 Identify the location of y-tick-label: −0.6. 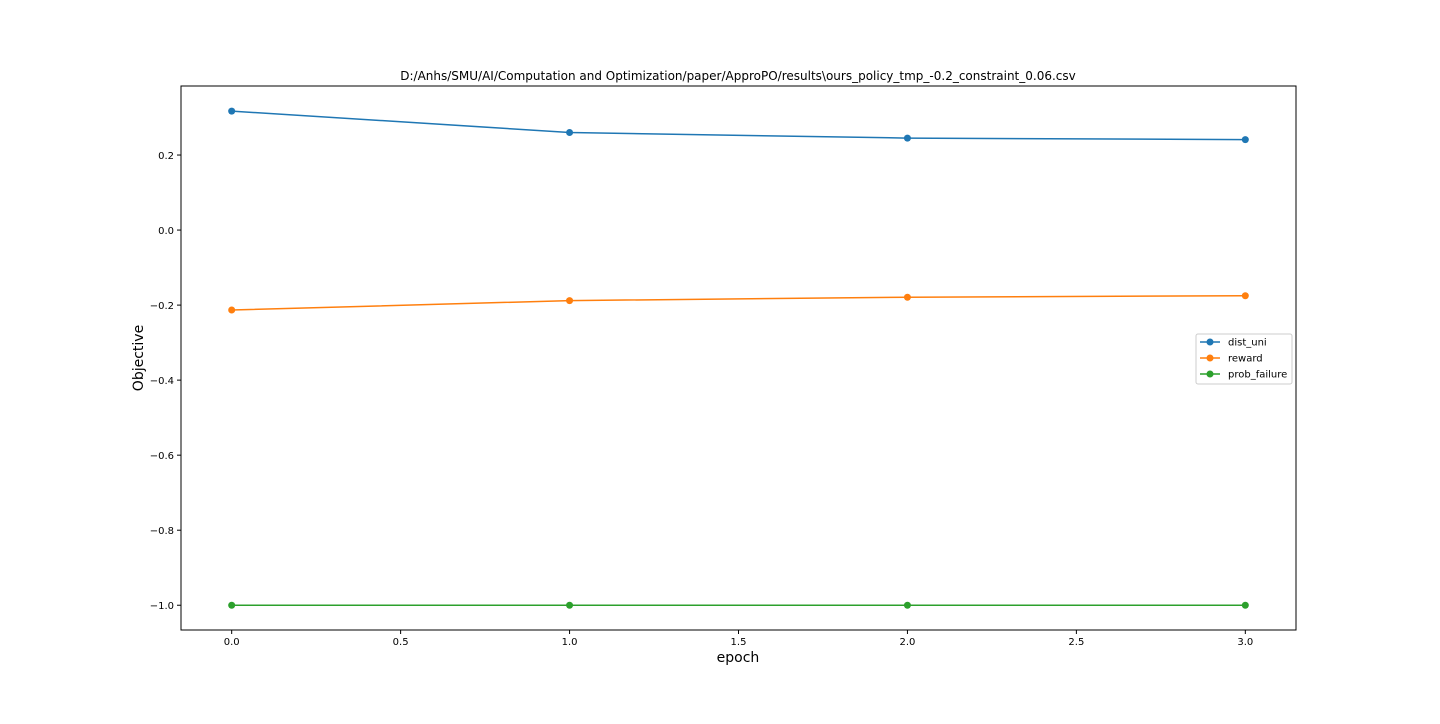
(162, 456).